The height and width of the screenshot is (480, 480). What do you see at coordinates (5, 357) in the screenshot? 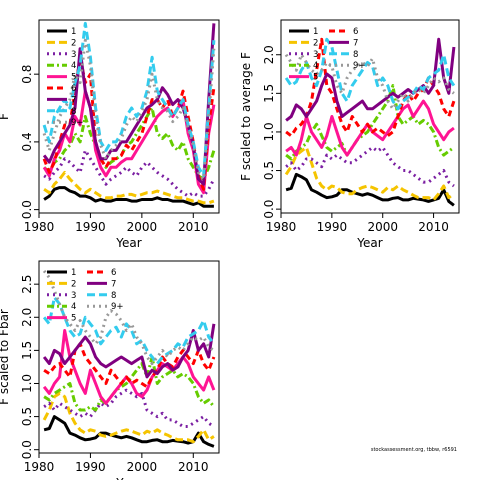
I see `y-axis-label: F scaled to Fbar` at bounding box center [5, 357].